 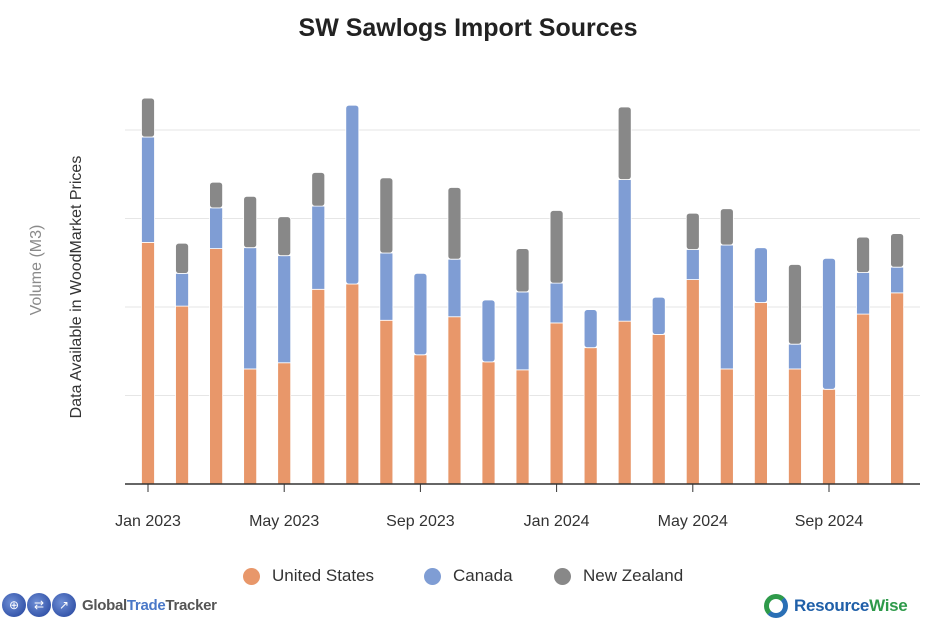 What do you see at coordinates (468, 28) in the screenshot?
I see `chart-title: SW Sawlogs Import Sources` at bounding box center [468, 28].